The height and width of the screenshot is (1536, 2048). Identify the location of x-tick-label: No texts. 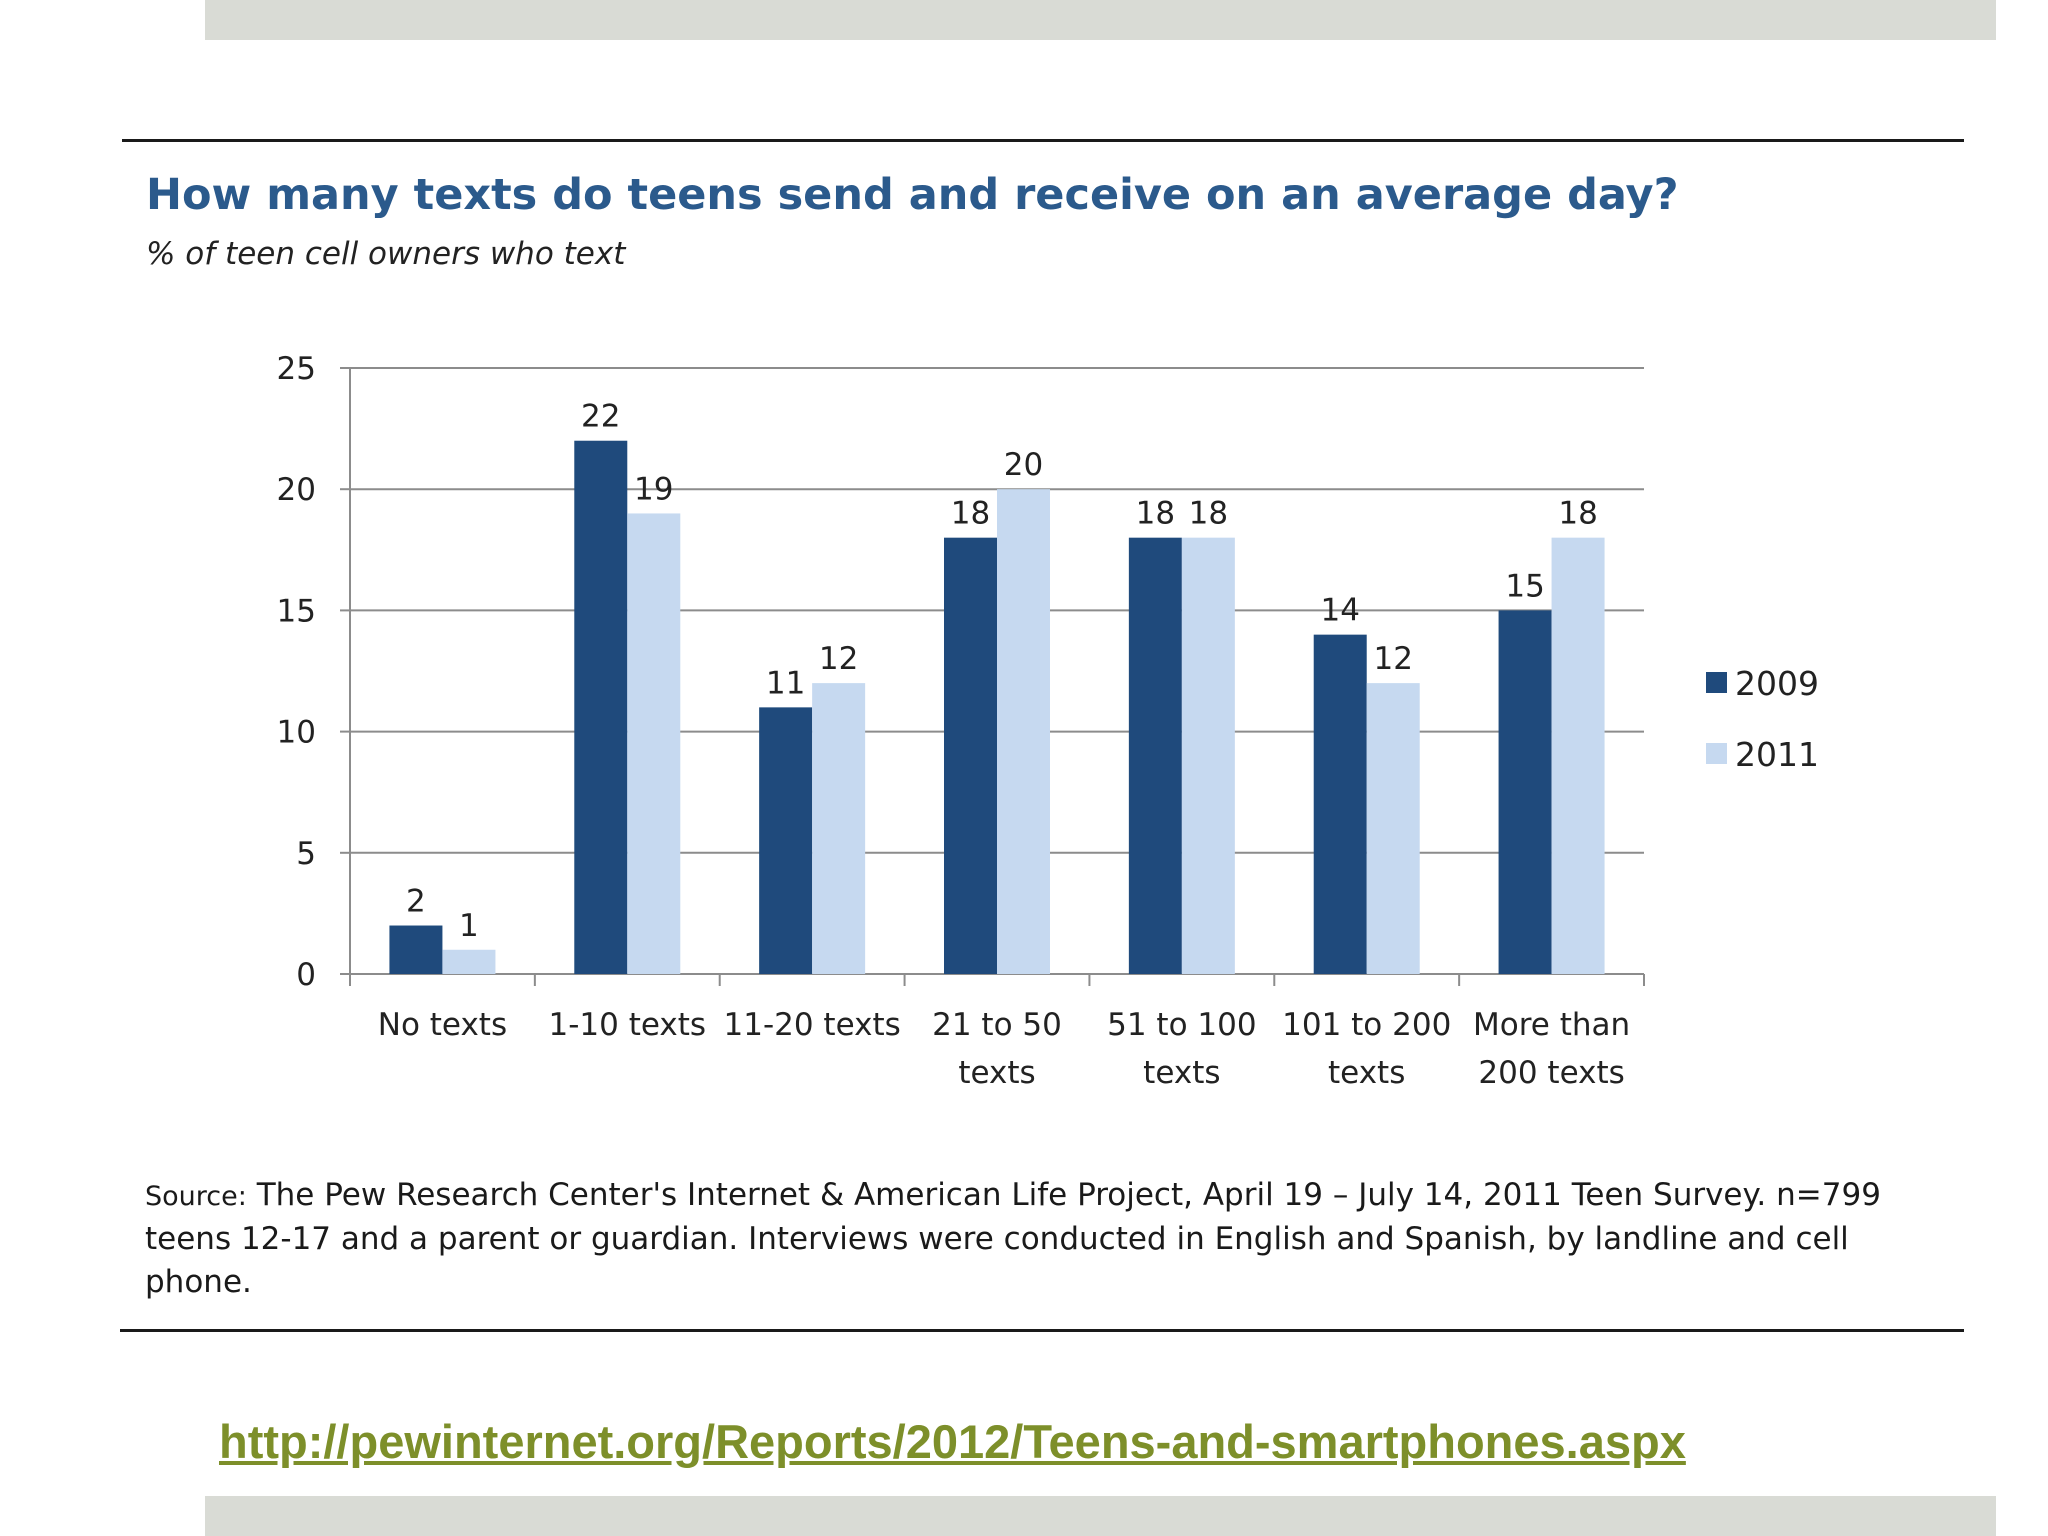
(442, 1025).